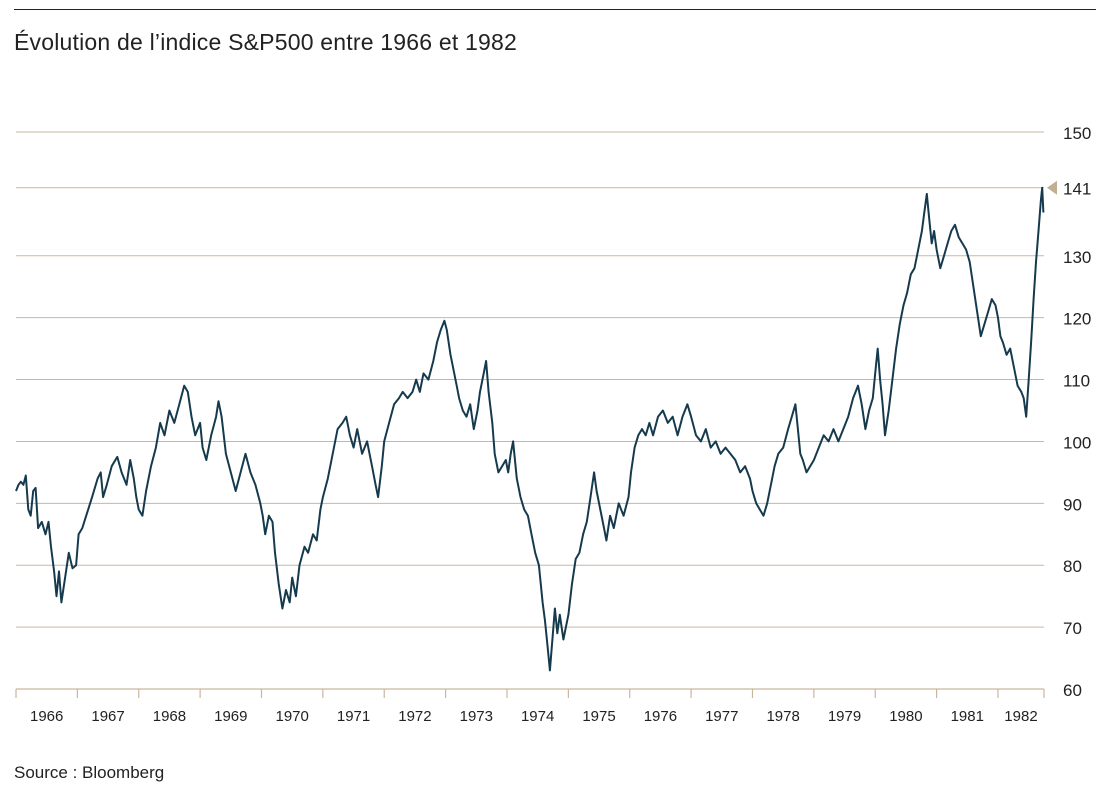  Describe the element at coordinates (230, 716) in the screenshot. I see `x-tick-label-1969: 1969` at that location.